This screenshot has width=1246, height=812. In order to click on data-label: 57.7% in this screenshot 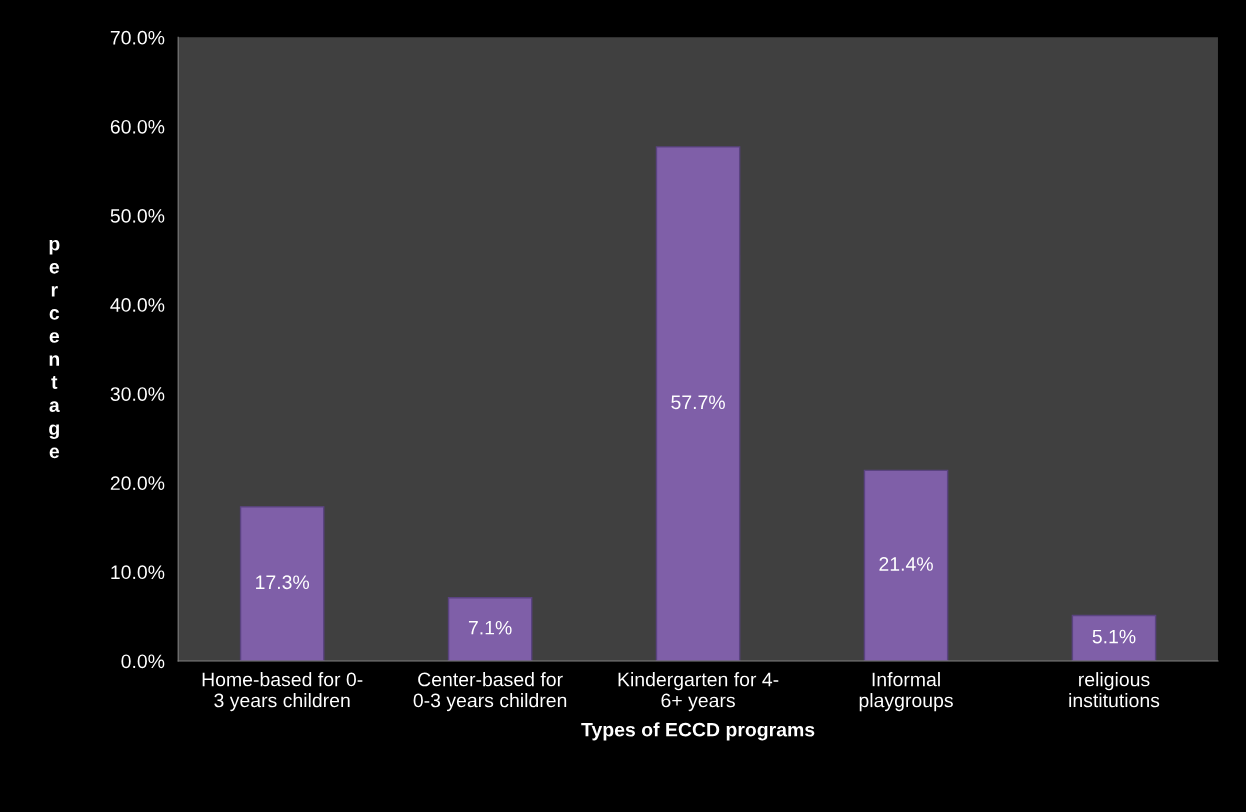, I will do `click(698, 402)`.